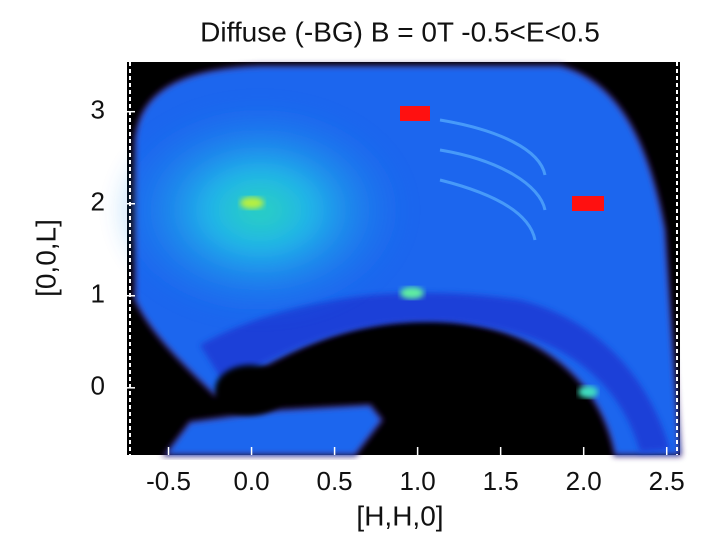  I want to click on y-tick-label: 0, so click(98, 386).